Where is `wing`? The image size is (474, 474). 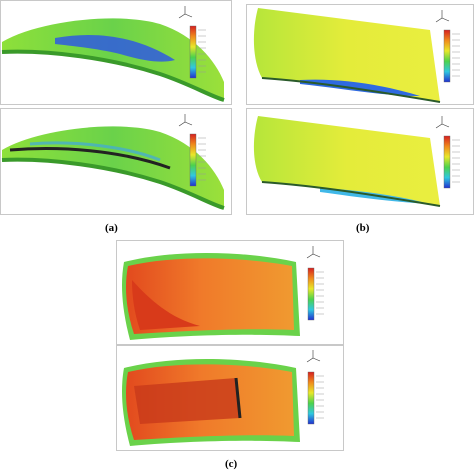
wing is located at coordinates (113, 167).